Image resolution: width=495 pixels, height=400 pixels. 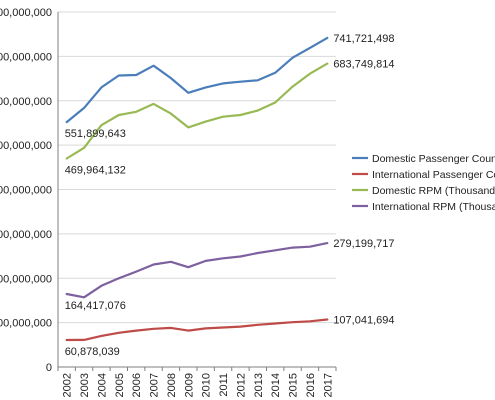 What do you see at coordinates (241, 385) in the screenshot?
I see `x-tick-label: 2012` at bounding box center [241, 385].